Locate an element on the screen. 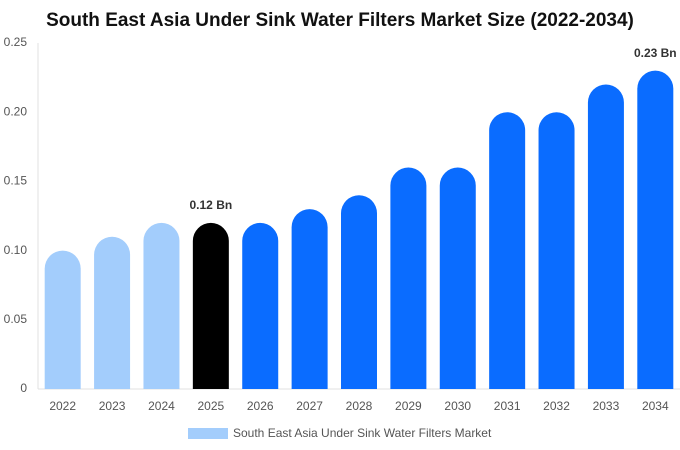 The width and height of the screenshot is (680, 450). value-label: 0.23 Bn is located at coordinates (655, 53).